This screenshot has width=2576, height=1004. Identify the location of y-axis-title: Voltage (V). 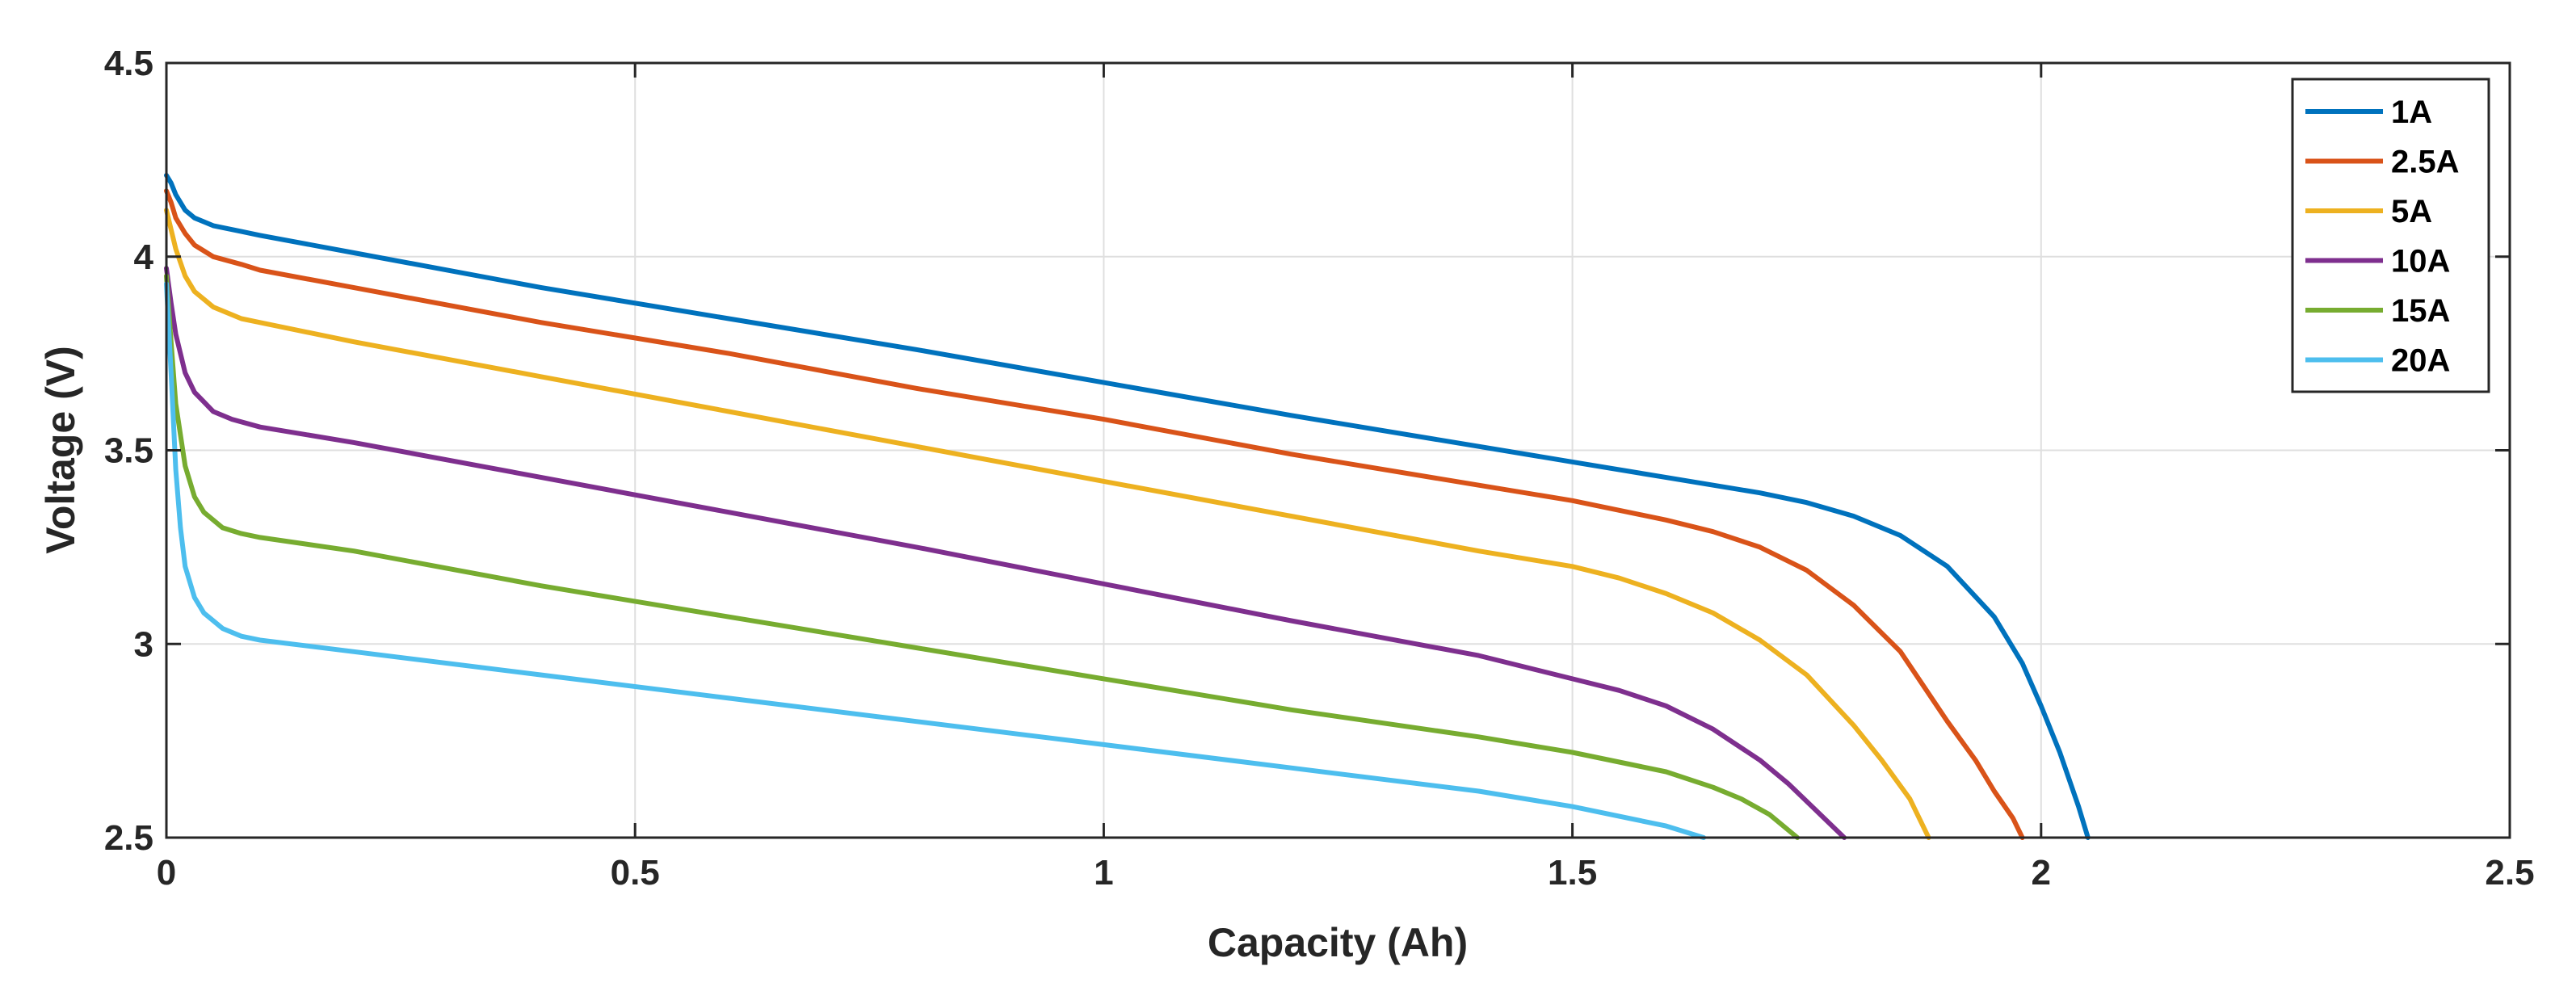
(60, 449).